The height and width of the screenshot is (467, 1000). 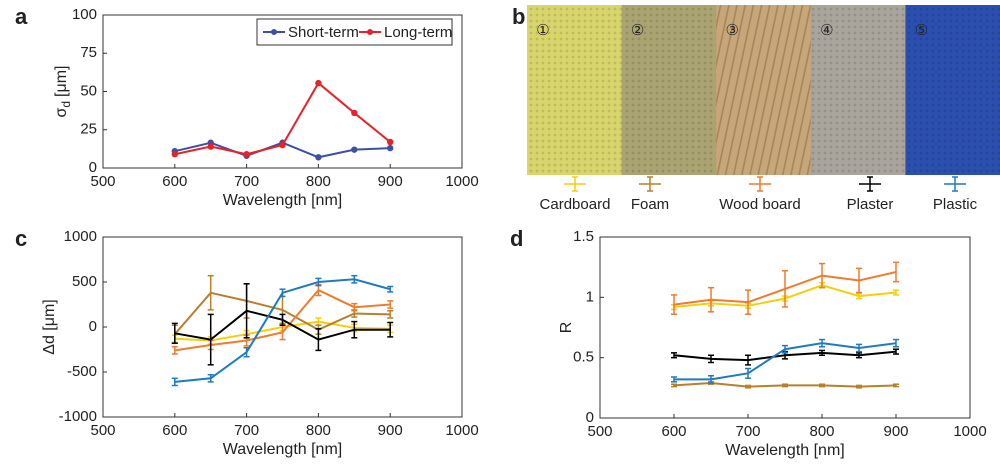 What do you see at coordinates (88, 129) in the screenshot?
I see `y-tick-label: 25` at bounding box center [88, 129].